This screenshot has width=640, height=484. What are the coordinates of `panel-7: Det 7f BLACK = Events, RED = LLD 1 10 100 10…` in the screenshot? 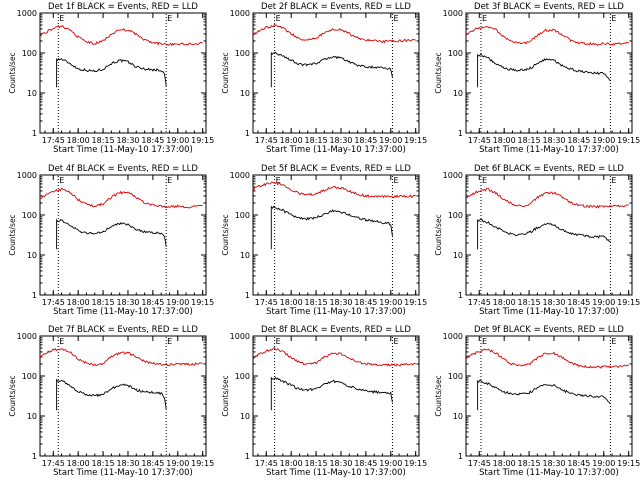 It's located at (111, 401).